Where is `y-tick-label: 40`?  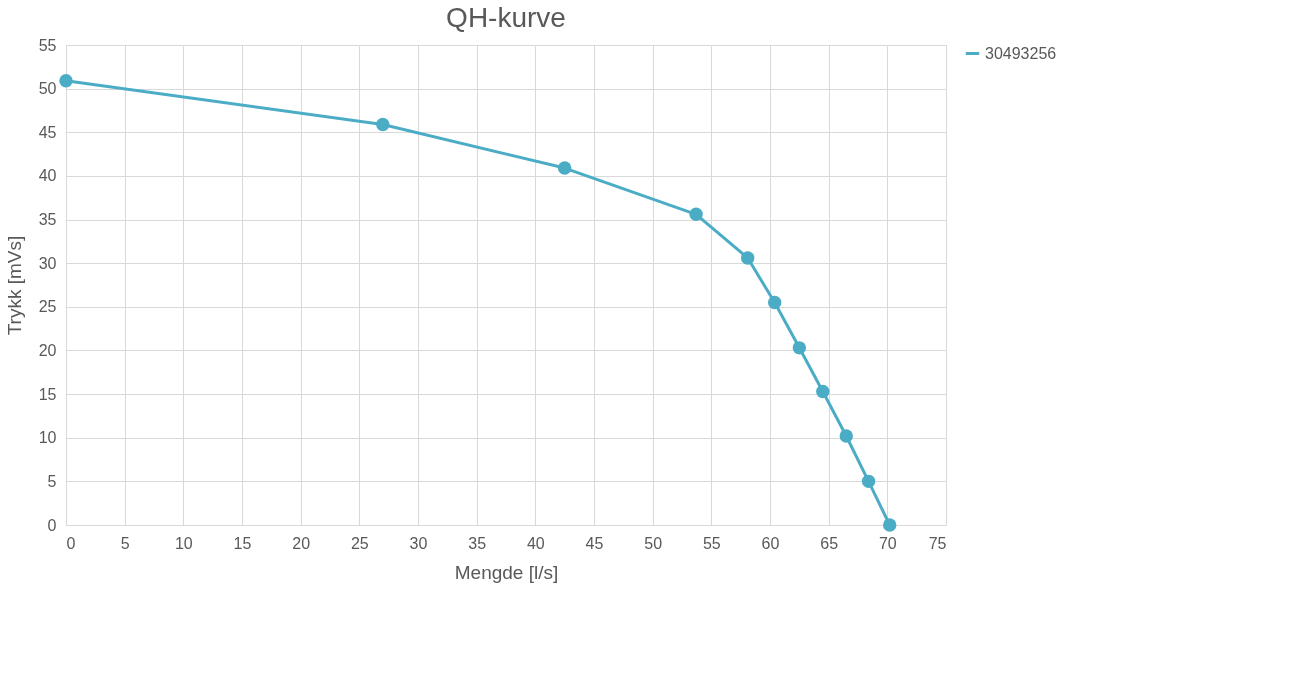
y-tick-label: 40 is located at coordinates (47, 176).